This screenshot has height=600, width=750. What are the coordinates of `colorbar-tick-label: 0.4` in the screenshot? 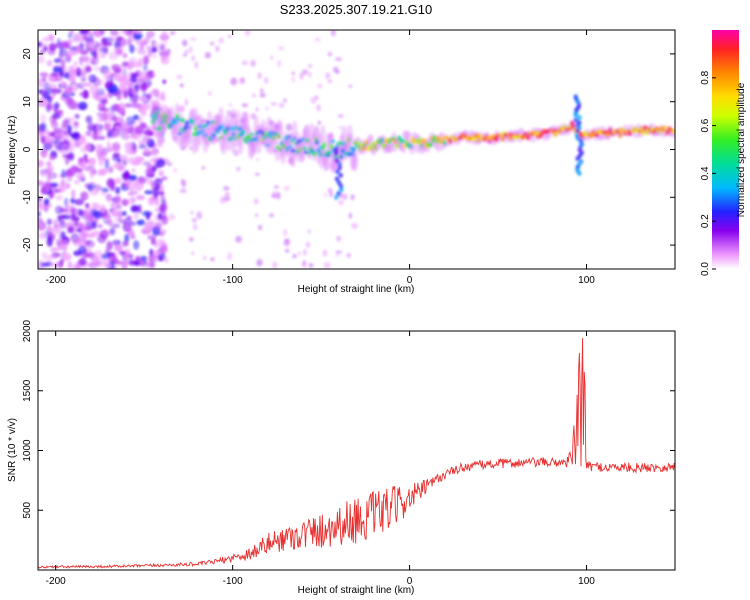 It's located at (705, 173).